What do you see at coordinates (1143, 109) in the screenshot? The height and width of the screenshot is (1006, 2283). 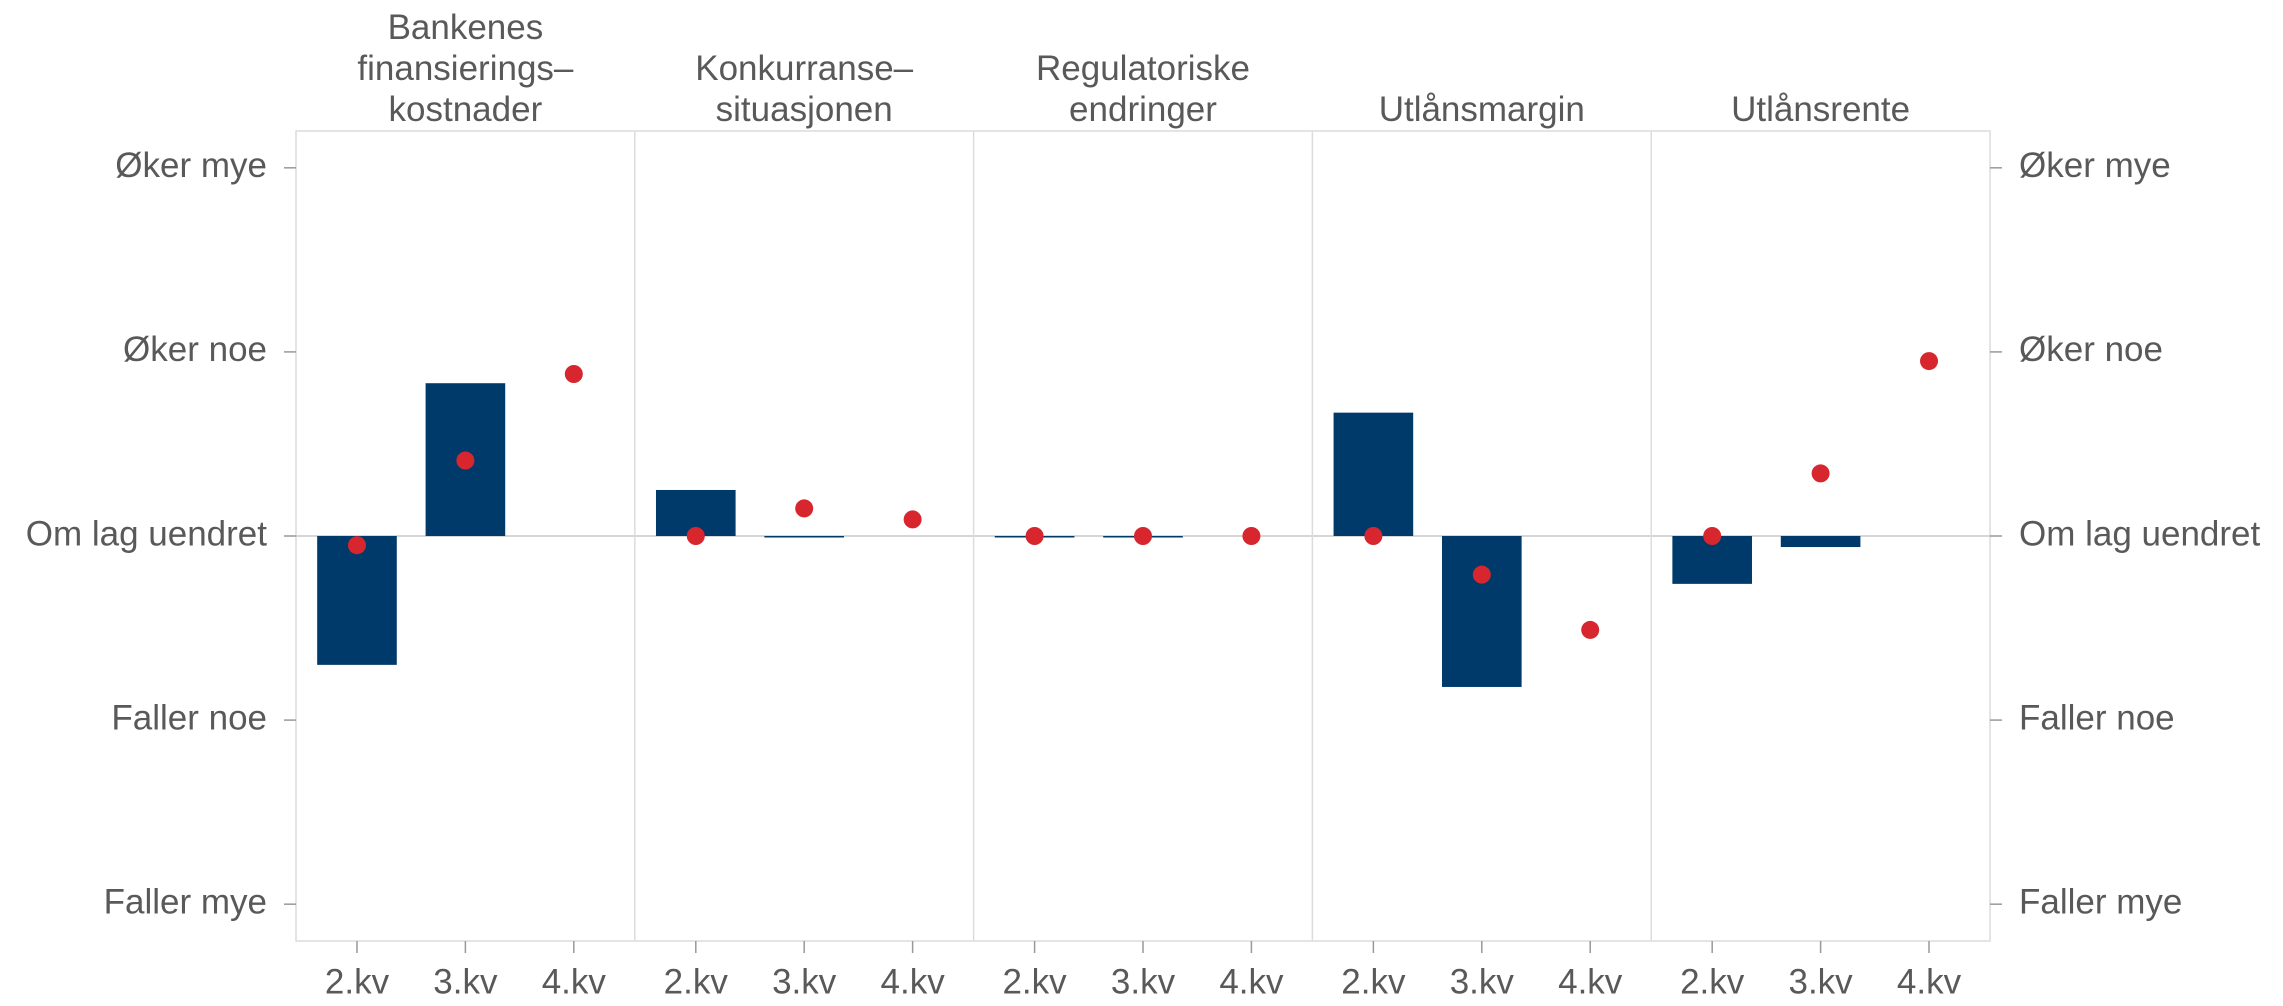 I see `panel-title-line: endringer` at bounding box center [1143, 109].